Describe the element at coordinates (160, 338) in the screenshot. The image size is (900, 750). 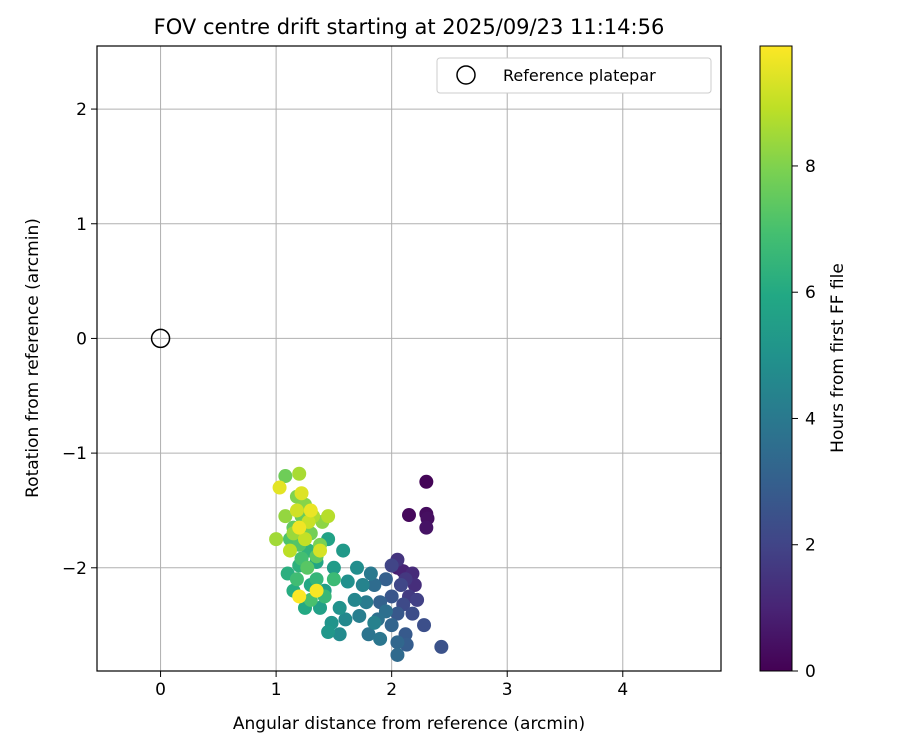
I see `reference-platepar-marker` at that location.